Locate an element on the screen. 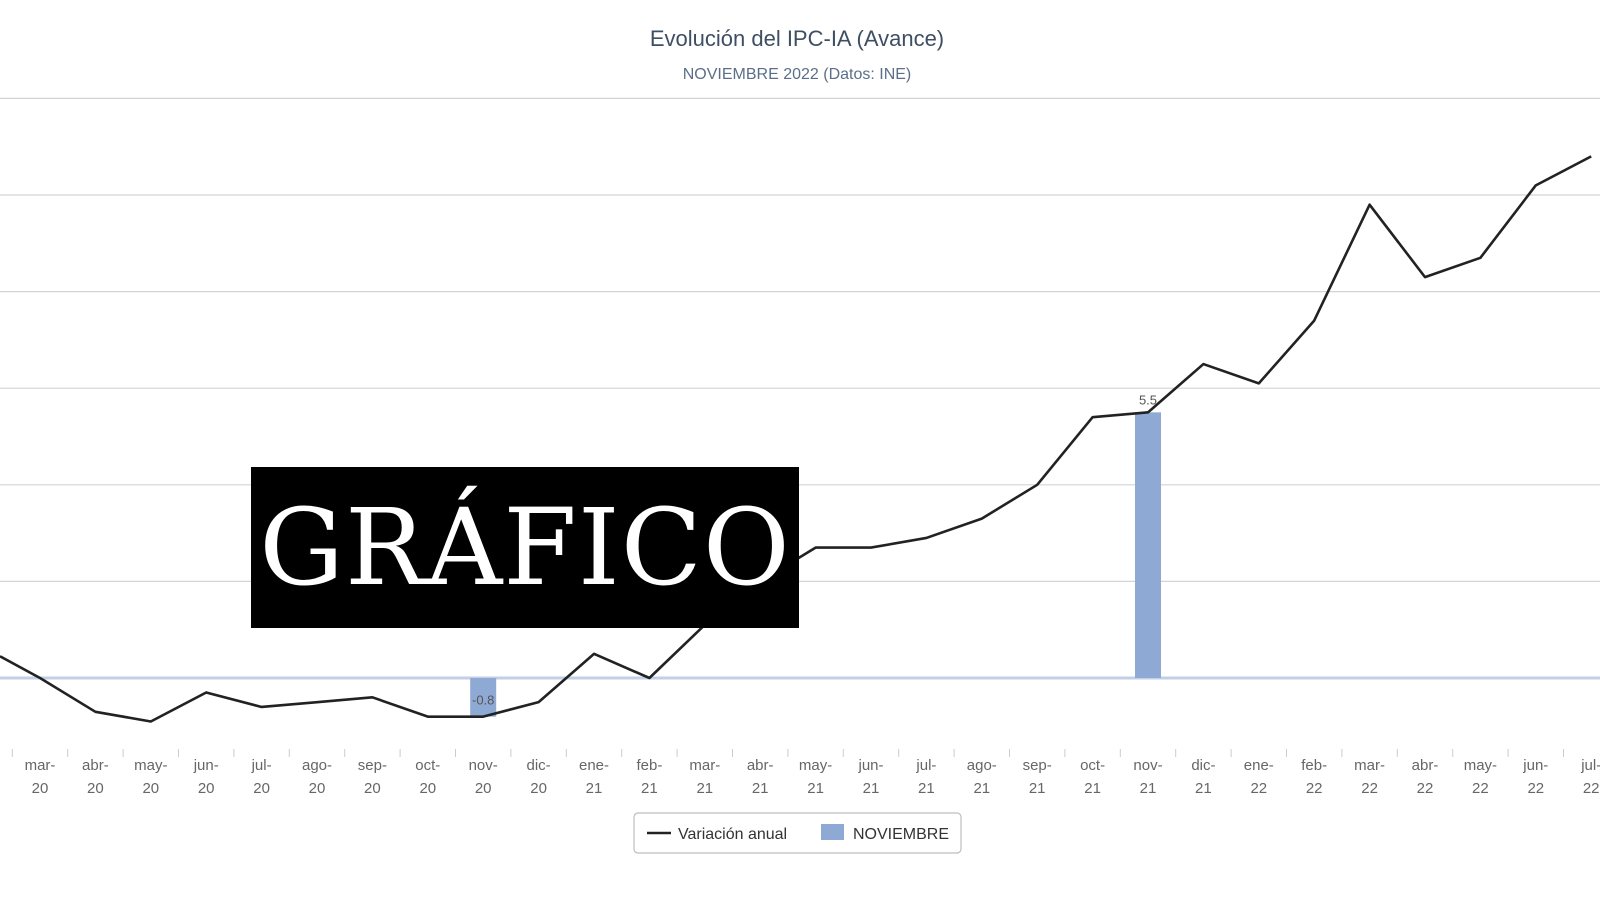 The height and width of the screenshot is (900, 1600). data-labels: -0.8 5.5 is located at coordinates (814, 549).